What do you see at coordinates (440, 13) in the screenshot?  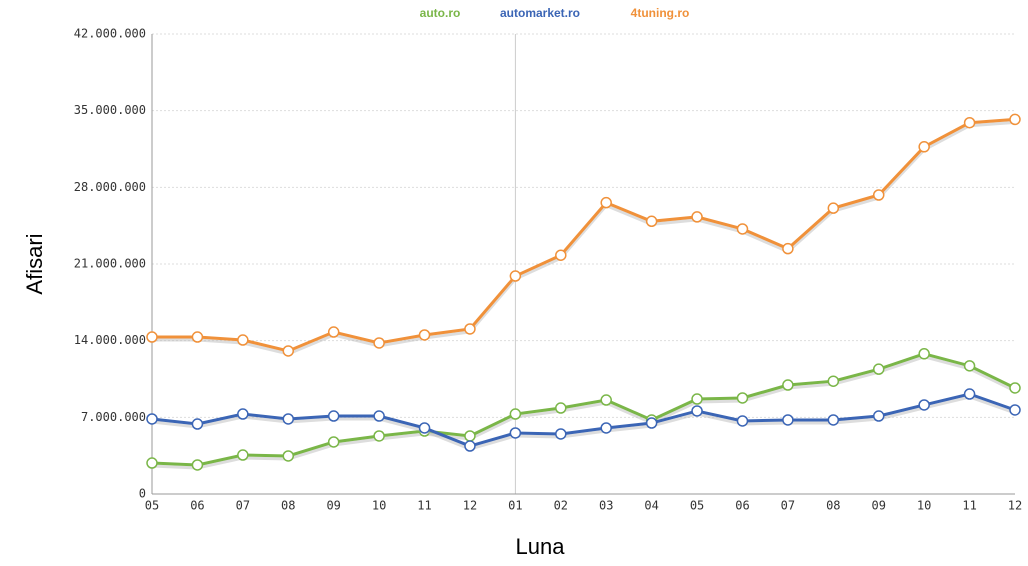 I see `legend-label: auto.ro` at bounding box center [440, 13].